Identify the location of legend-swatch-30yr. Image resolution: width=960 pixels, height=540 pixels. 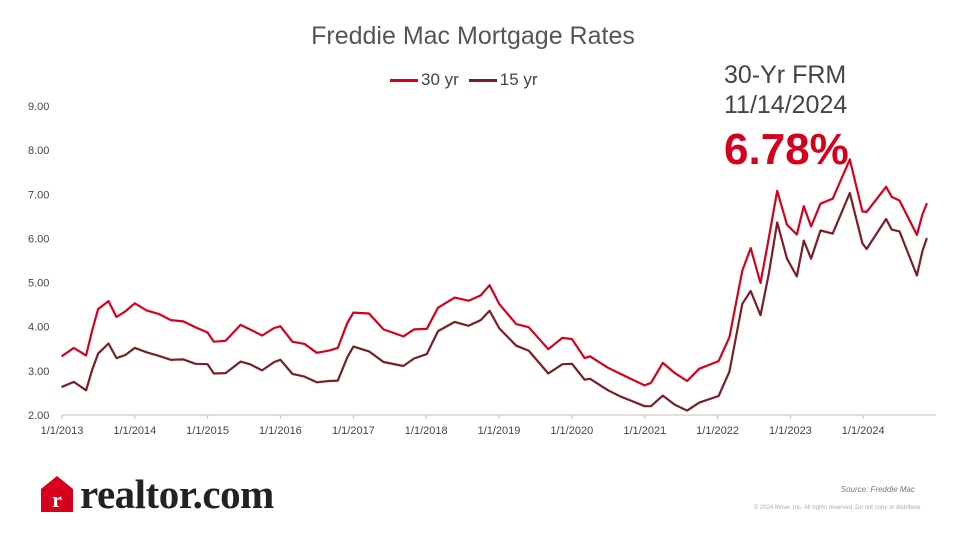
(404, 80).